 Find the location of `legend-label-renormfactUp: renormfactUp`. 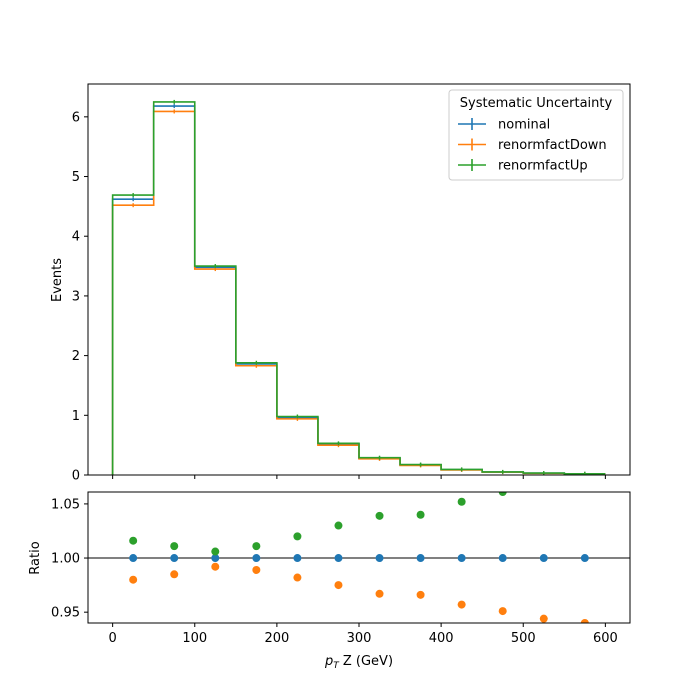

legend-label-renormfactUp: renormfactUp is located at coordinates (543, 166).